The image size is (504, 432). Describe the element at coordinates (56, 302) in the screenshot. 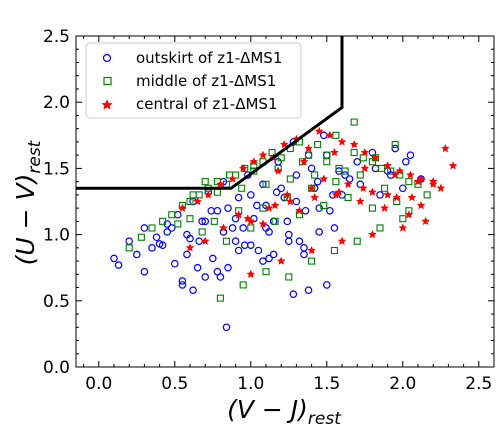

I see `y-tick-label: 0.5` at that location.